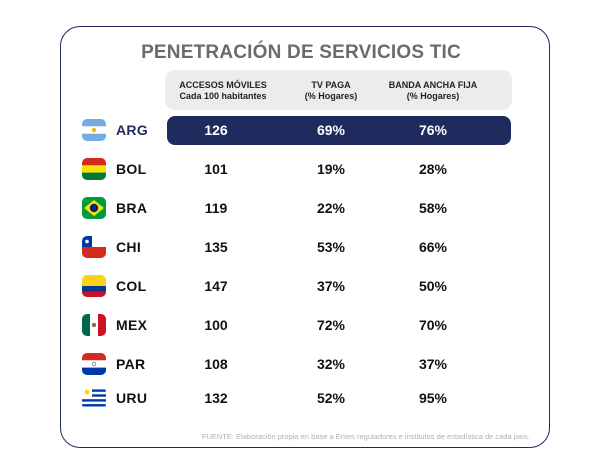  What do you see at coordinates (216, 364) in the screenshot?
I see `mobile-value: 108` at bounding box center [216, 364].